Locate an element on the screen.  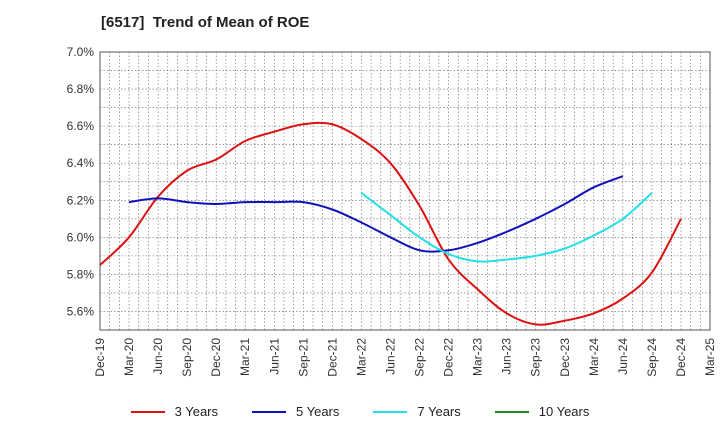
y-axis-ticks: 5.6% 5.8% 6.0% 6.2% 6.4% 6.6% 6.8% 7.0% is located at coordinates (81, 181).